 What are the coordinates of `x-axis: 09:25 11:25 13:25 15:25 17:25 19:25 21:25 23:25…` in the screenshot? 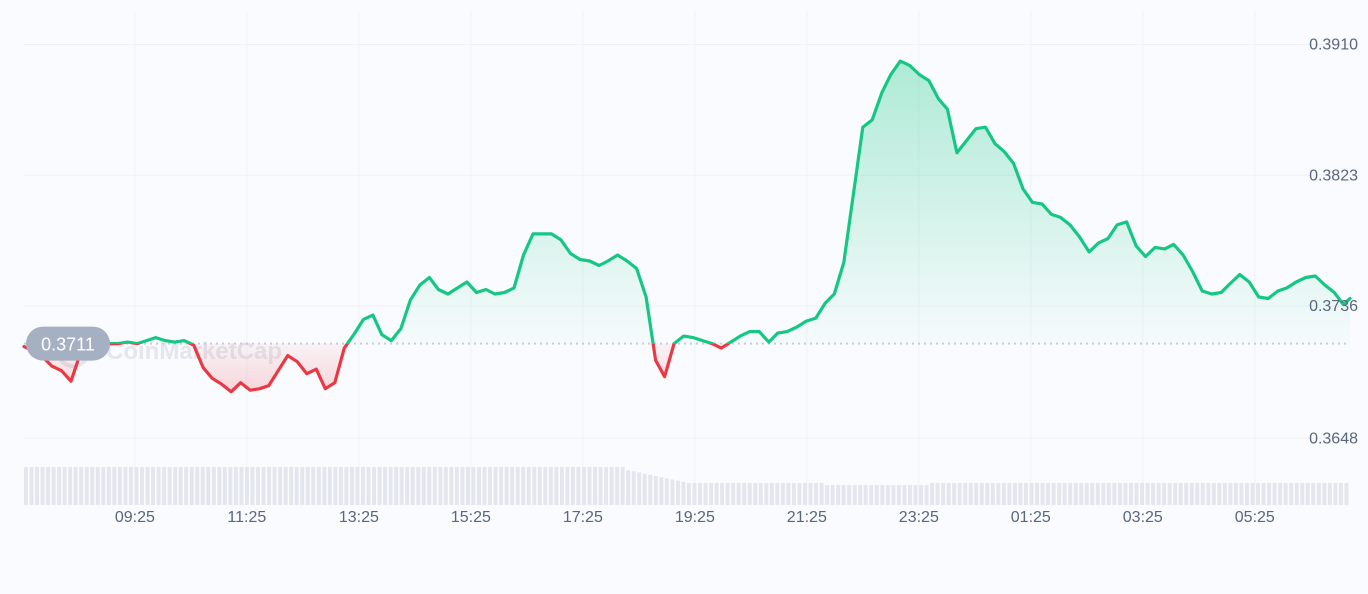 It's located at (695, 517).